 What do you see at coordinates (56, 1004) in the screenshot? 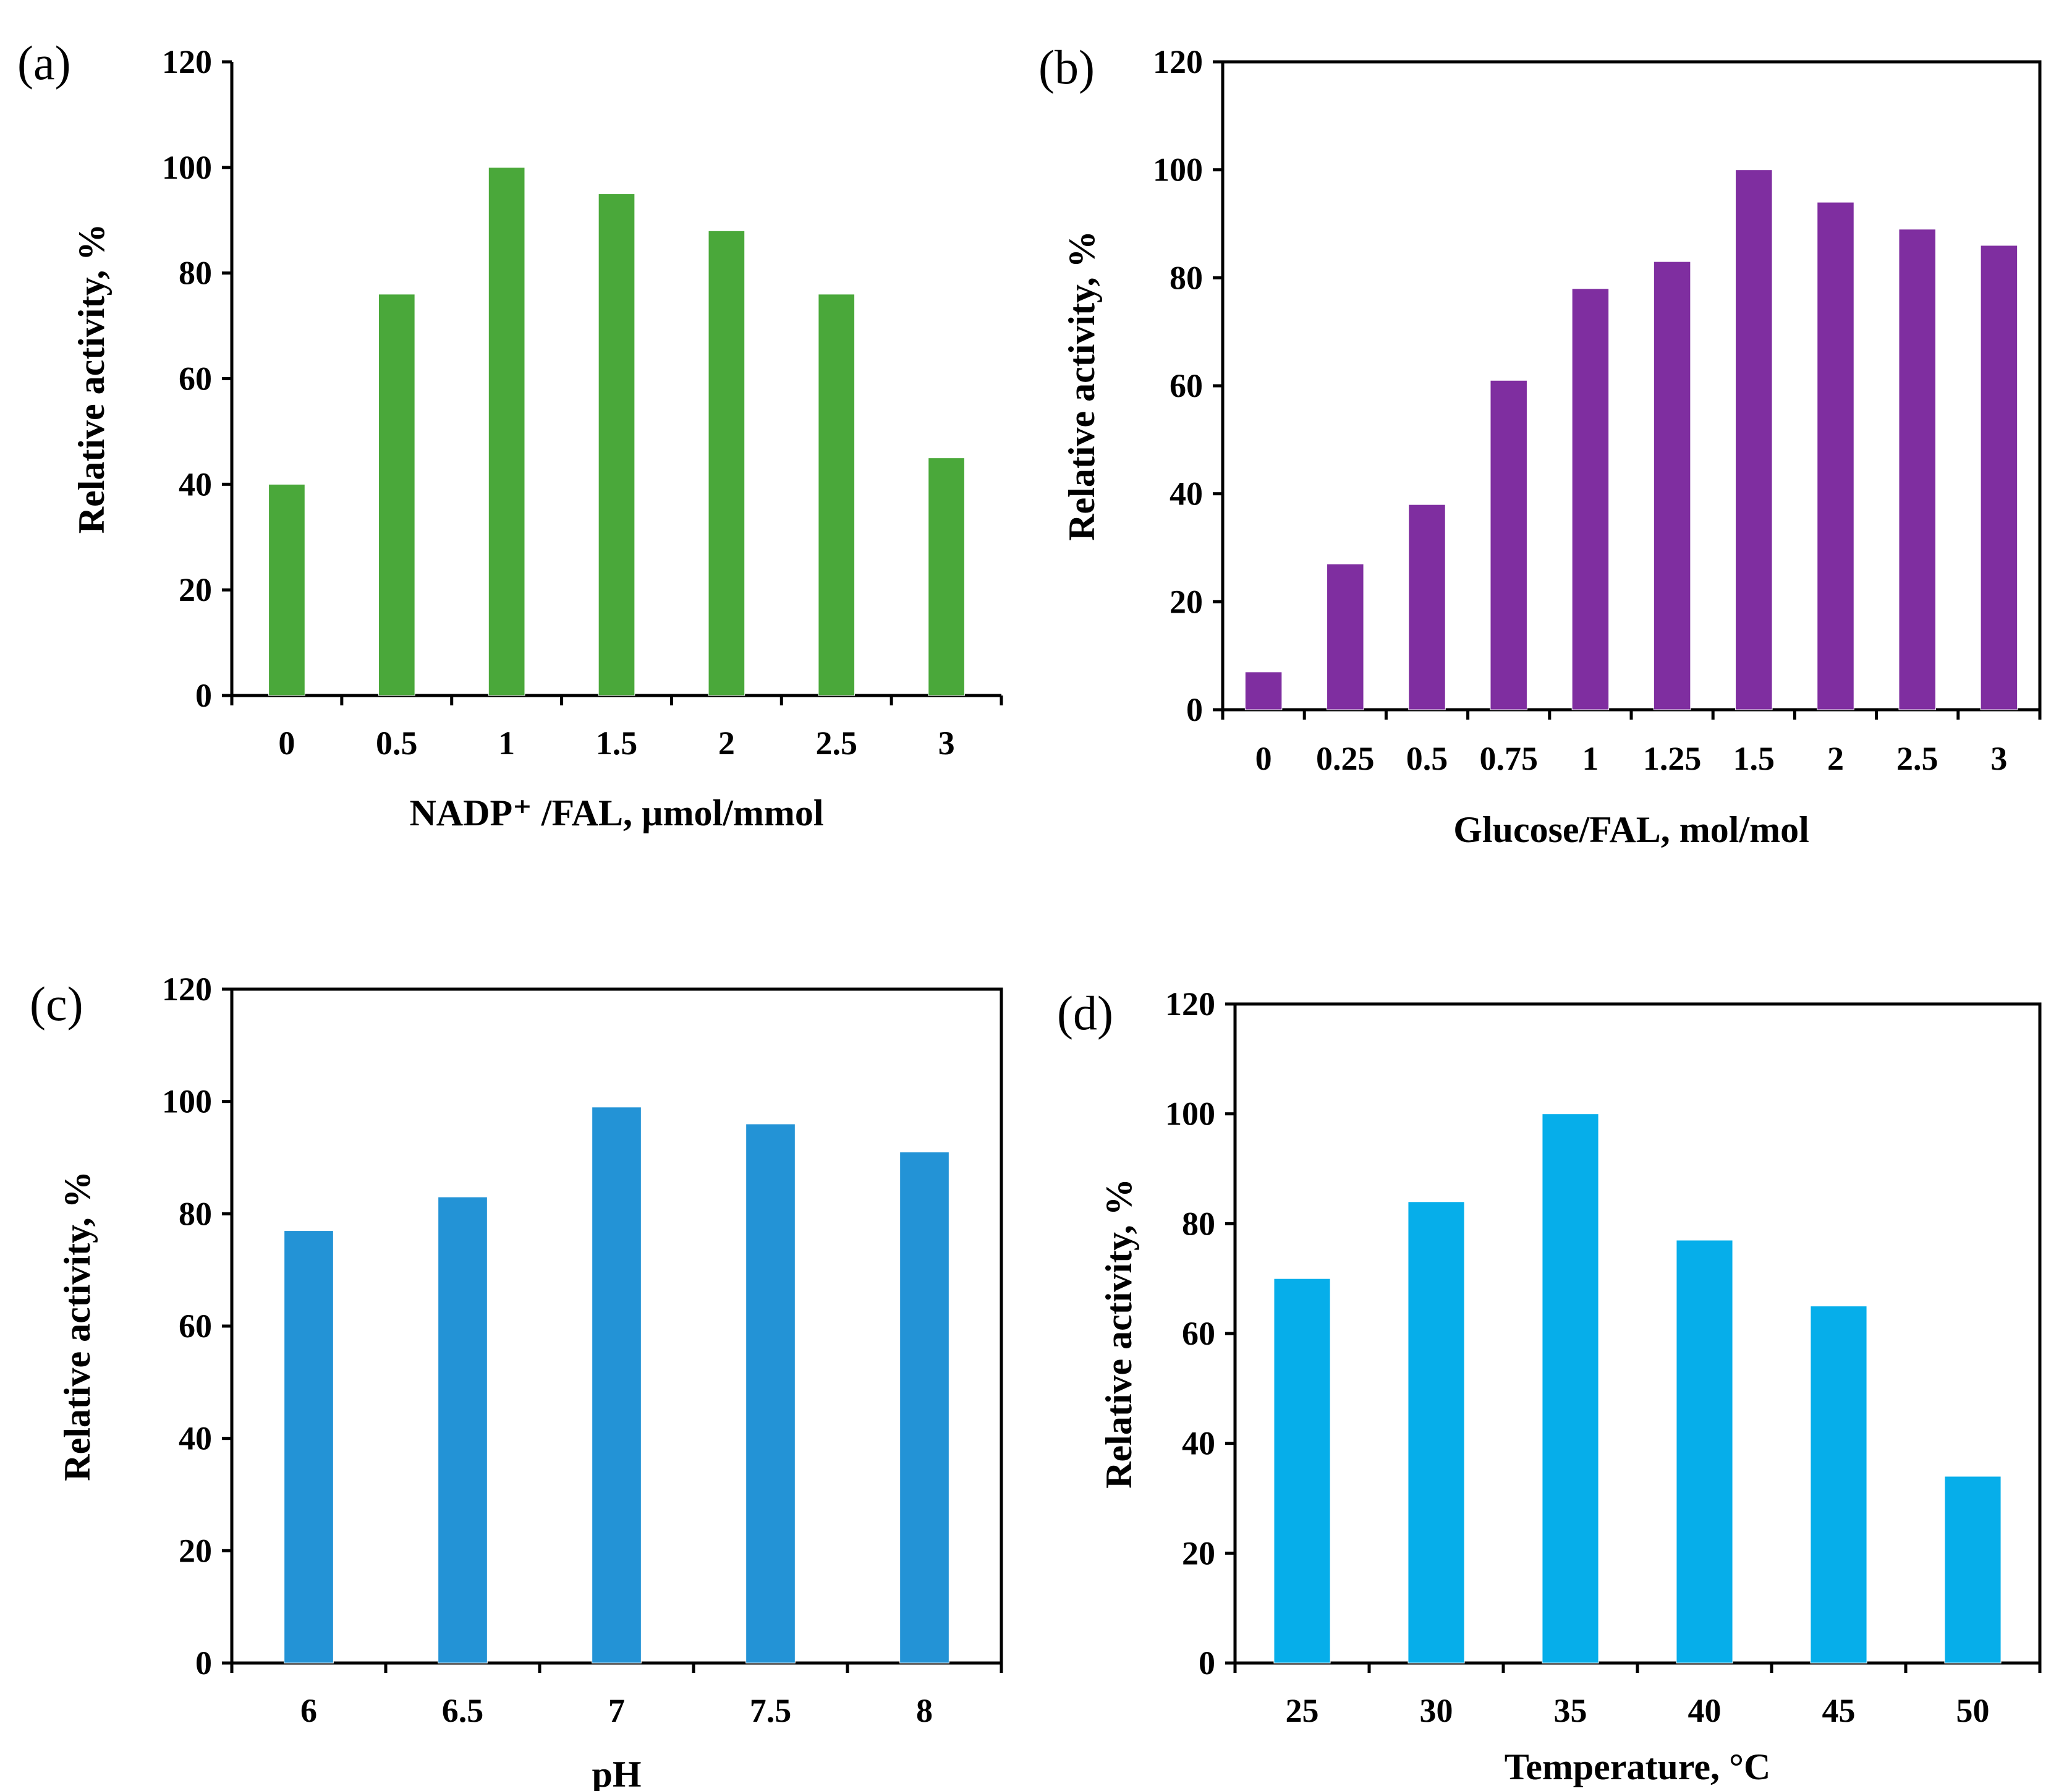
I see `panel-label: (c)` at bounding box center [56, 1004].